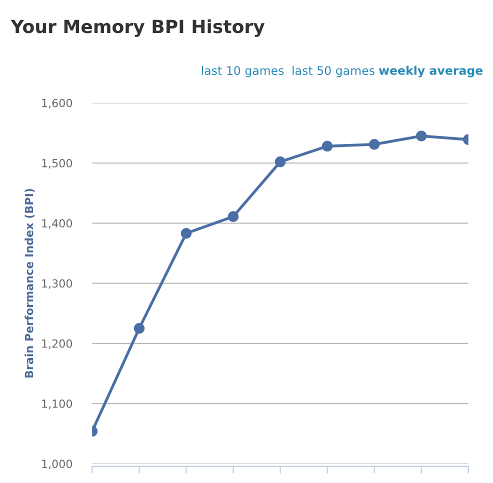 Image resolution: width=493 pixels, height=483 pixels. What do you see at coordinates (431, 72) in the screenshot?
I see `text: weekly average` at bounding box center [431, 72].